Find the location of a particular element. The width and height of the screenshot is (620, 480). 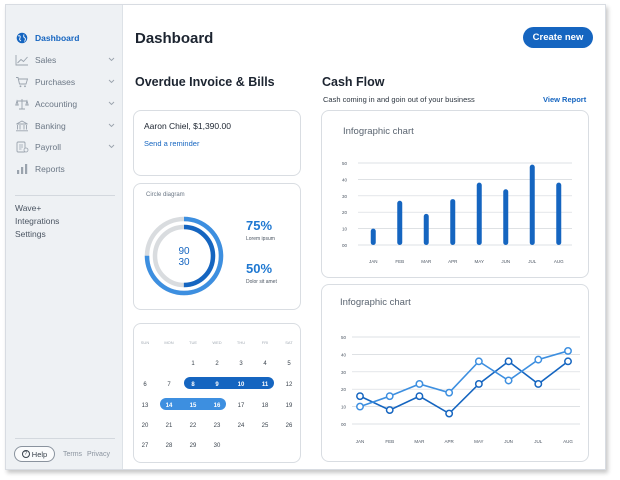

calendar-day: 28 is located at coordinates (169, 446).